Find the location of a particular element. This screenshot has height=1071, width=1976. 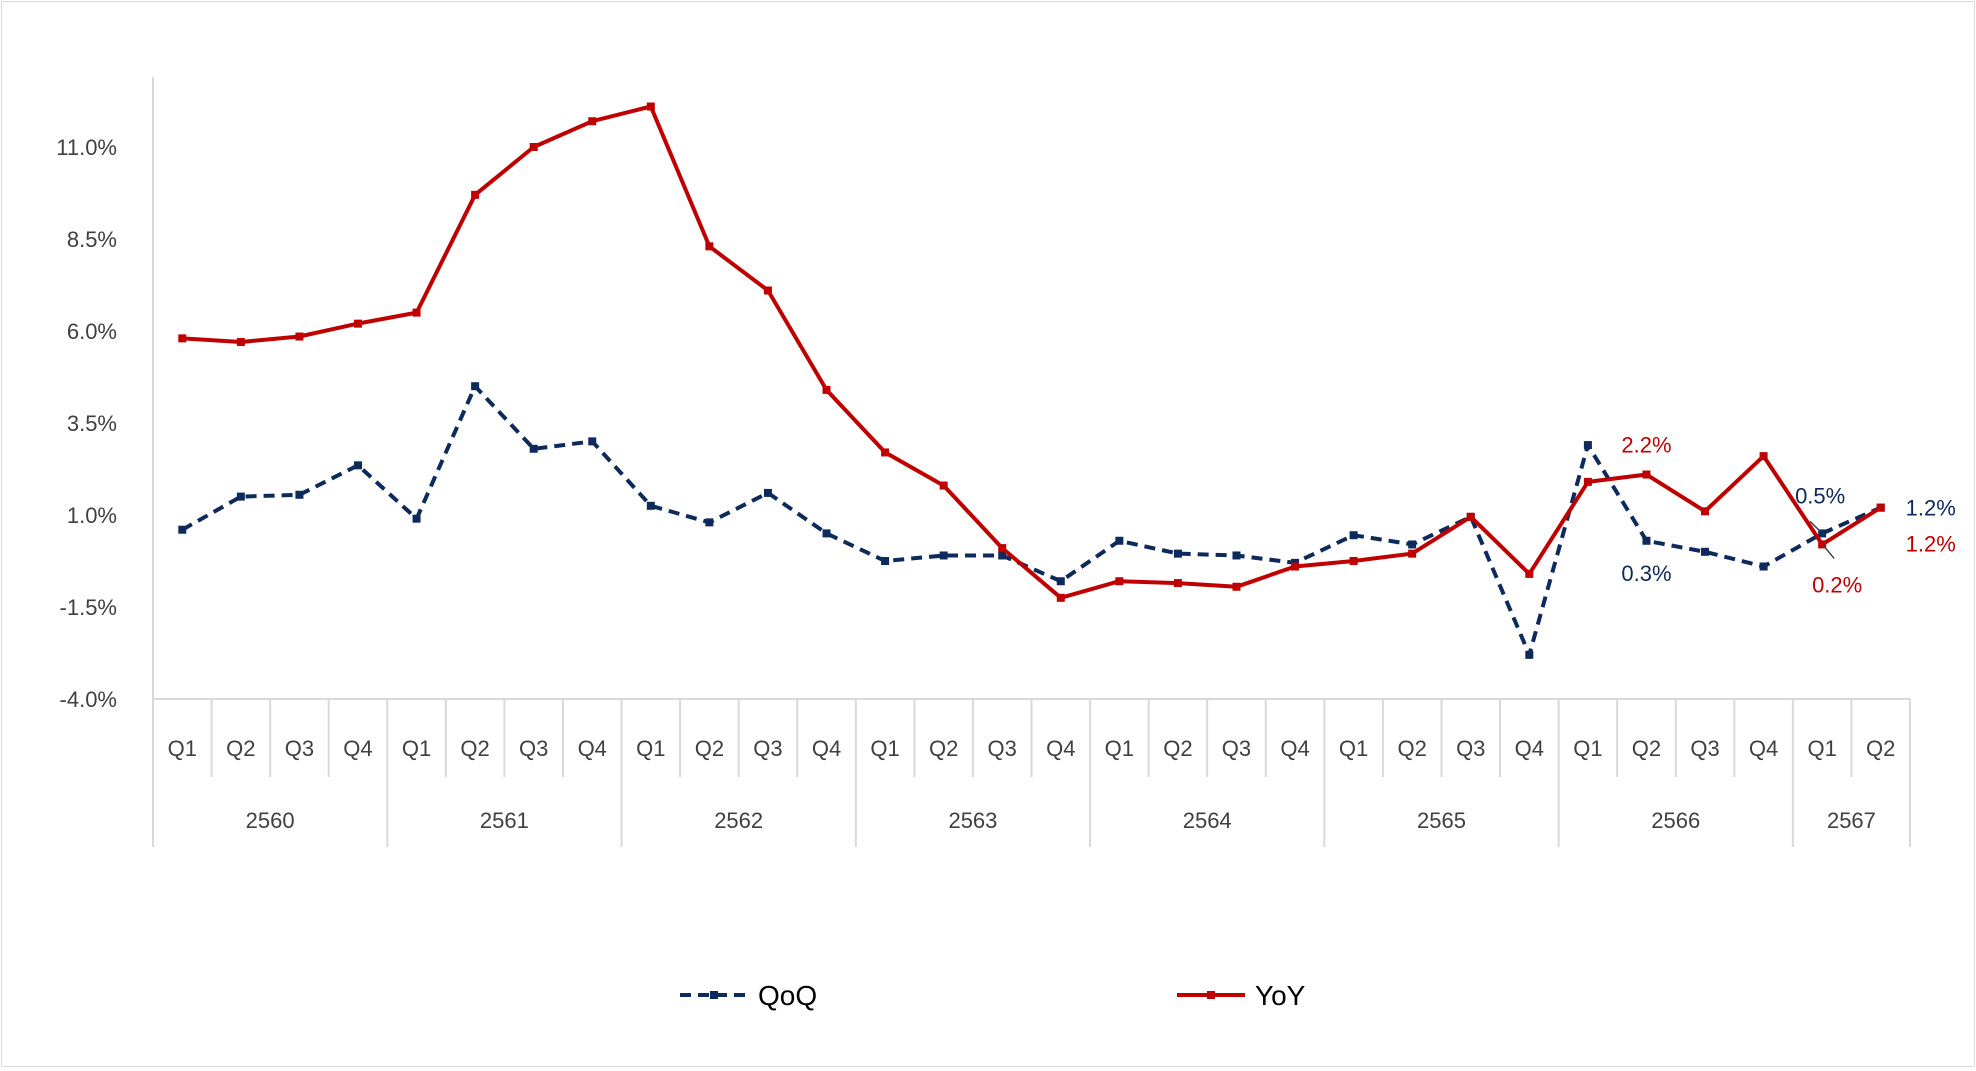

y-axis-ticks: 11.0% 8.5% 6.0% 3.5% 1.0% -1.5% -4.0% is located at coordinates (86, 423).